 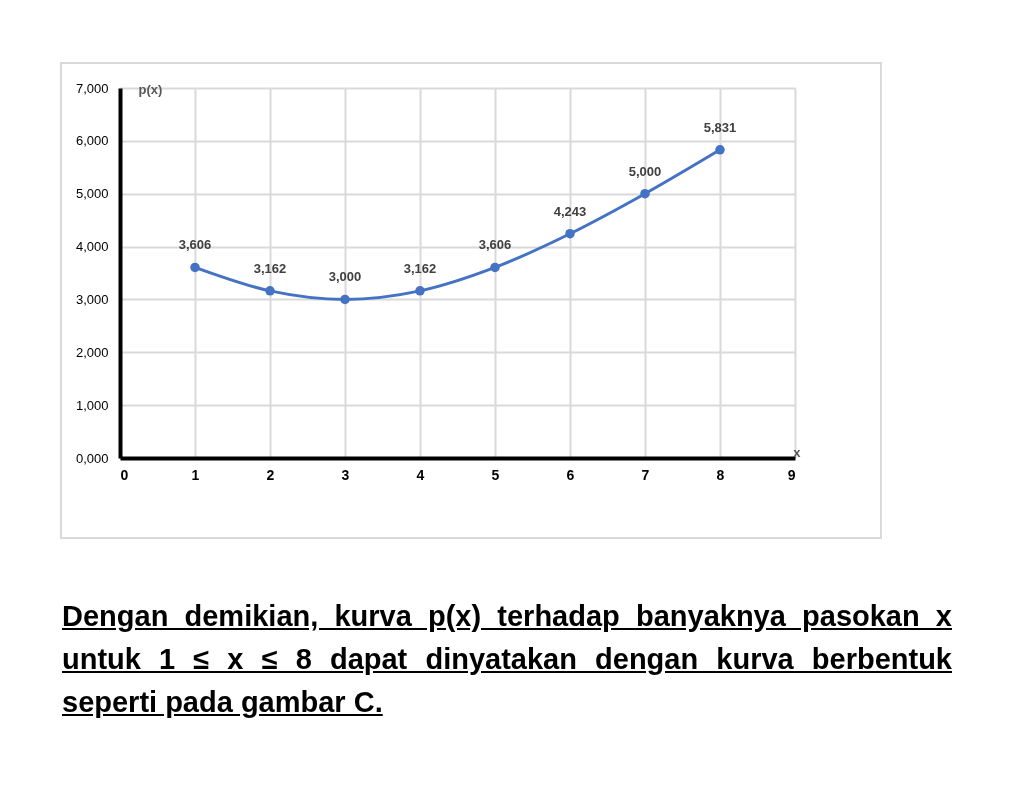 What do you see at coordinates (92, 194) in the screenshot?
I see `y-tick-label: 5,000` at bounding box center [92, 194].